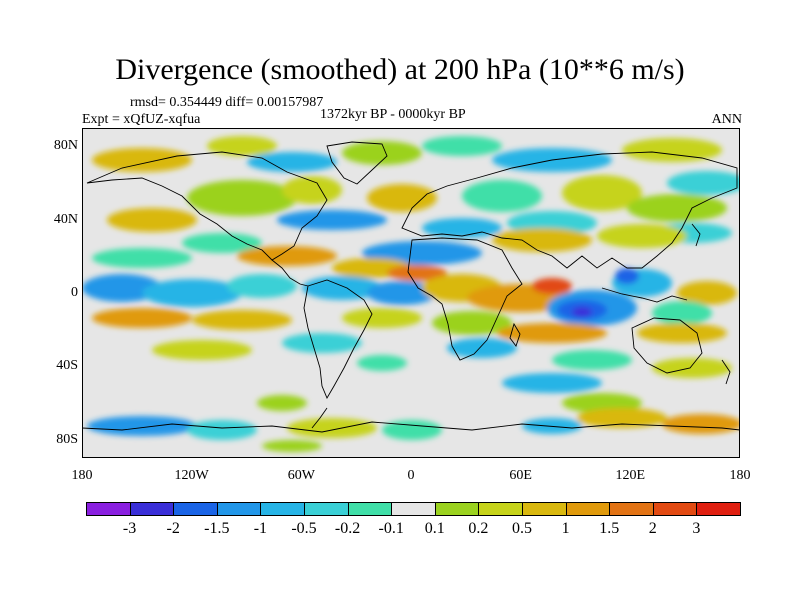 Image resolution: width=800 pixels, height=600 pixels. Describe the element at coordinates (726, 372) in the screenshot. I see `coast-new-zealand` at that location.